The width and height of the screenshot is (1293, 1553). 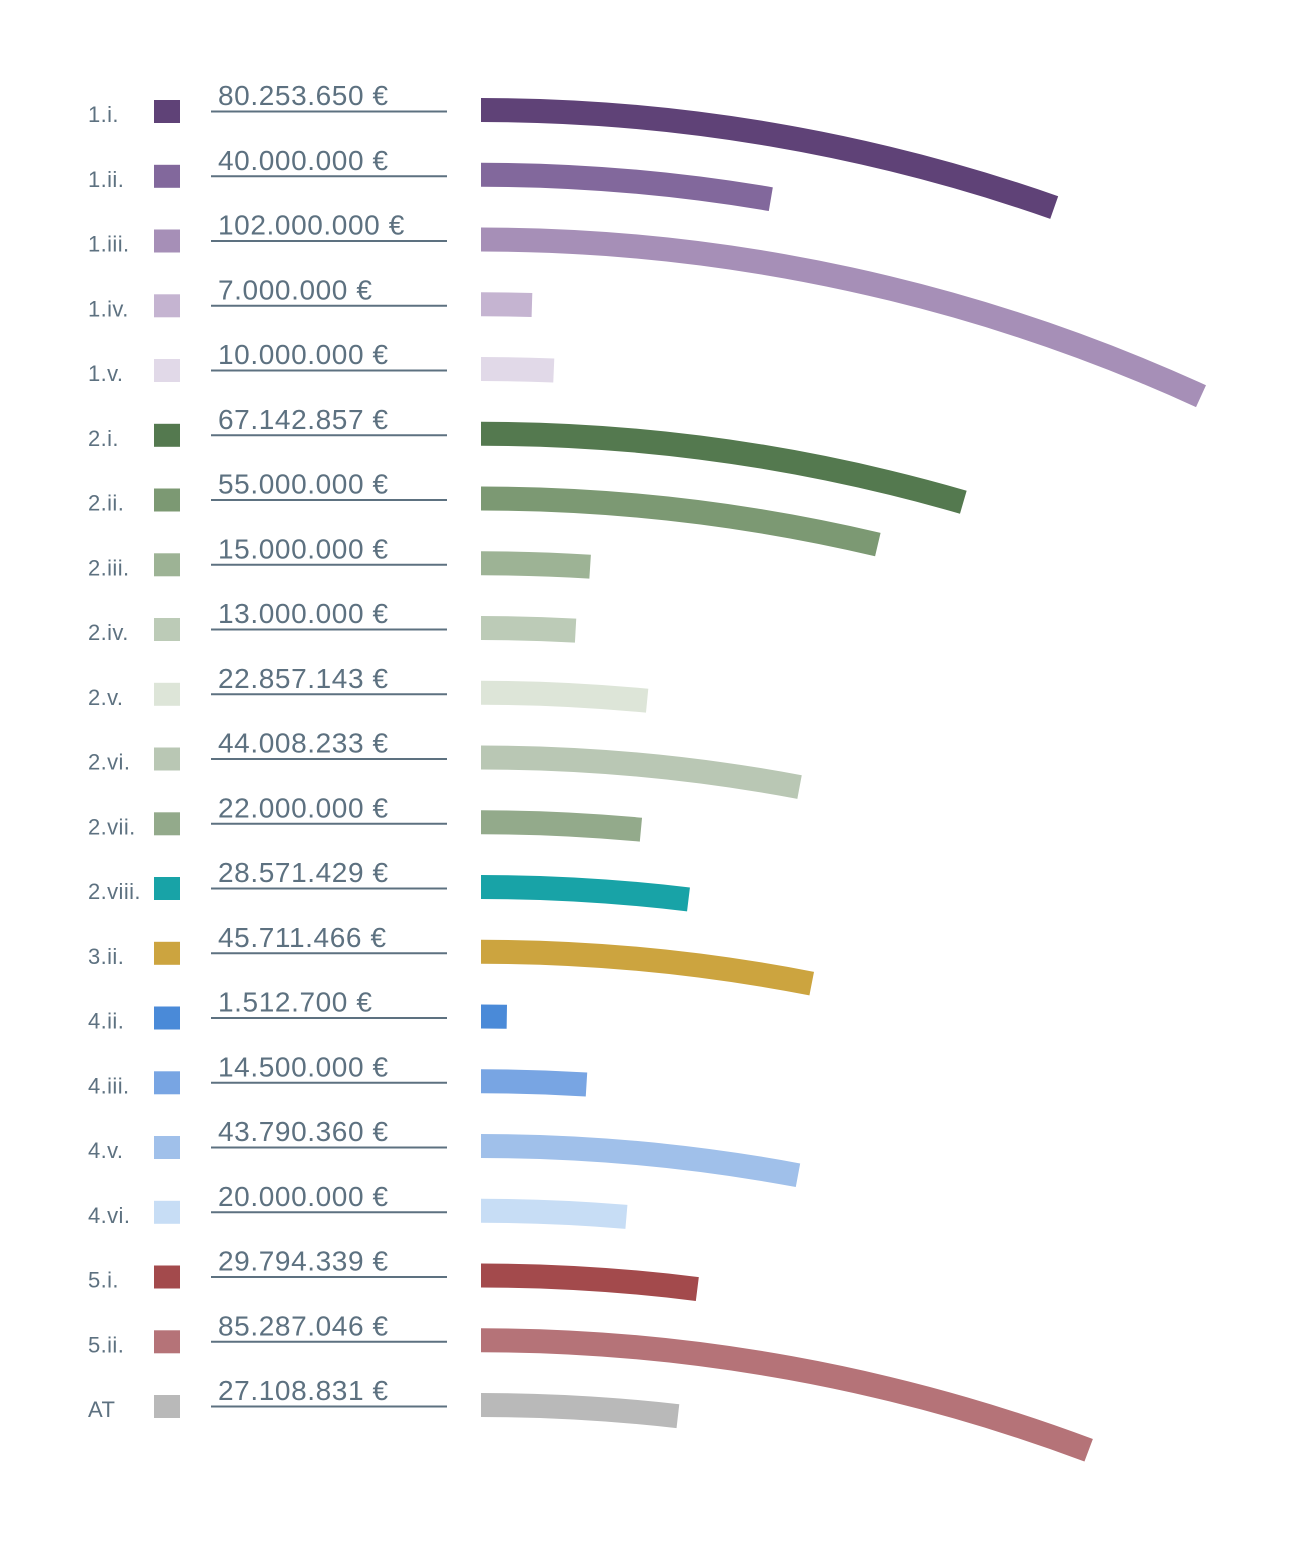 I want to click on category-label: 2.vii., so click(x=112, y=826).